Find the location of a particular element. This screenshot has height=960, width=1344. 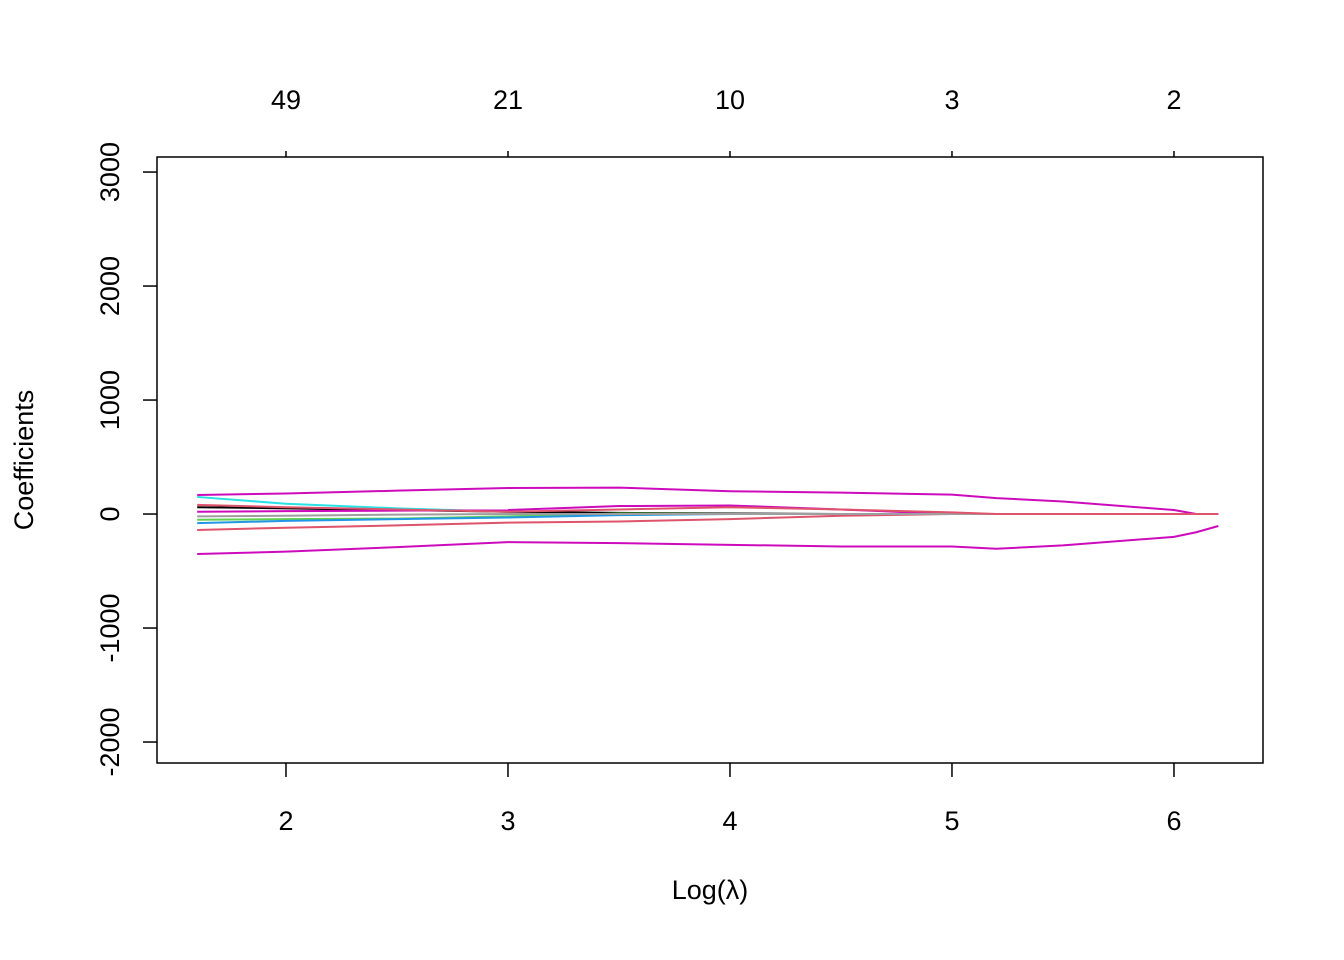

top-tick-label: 10 is located at coordinates (730, 100).